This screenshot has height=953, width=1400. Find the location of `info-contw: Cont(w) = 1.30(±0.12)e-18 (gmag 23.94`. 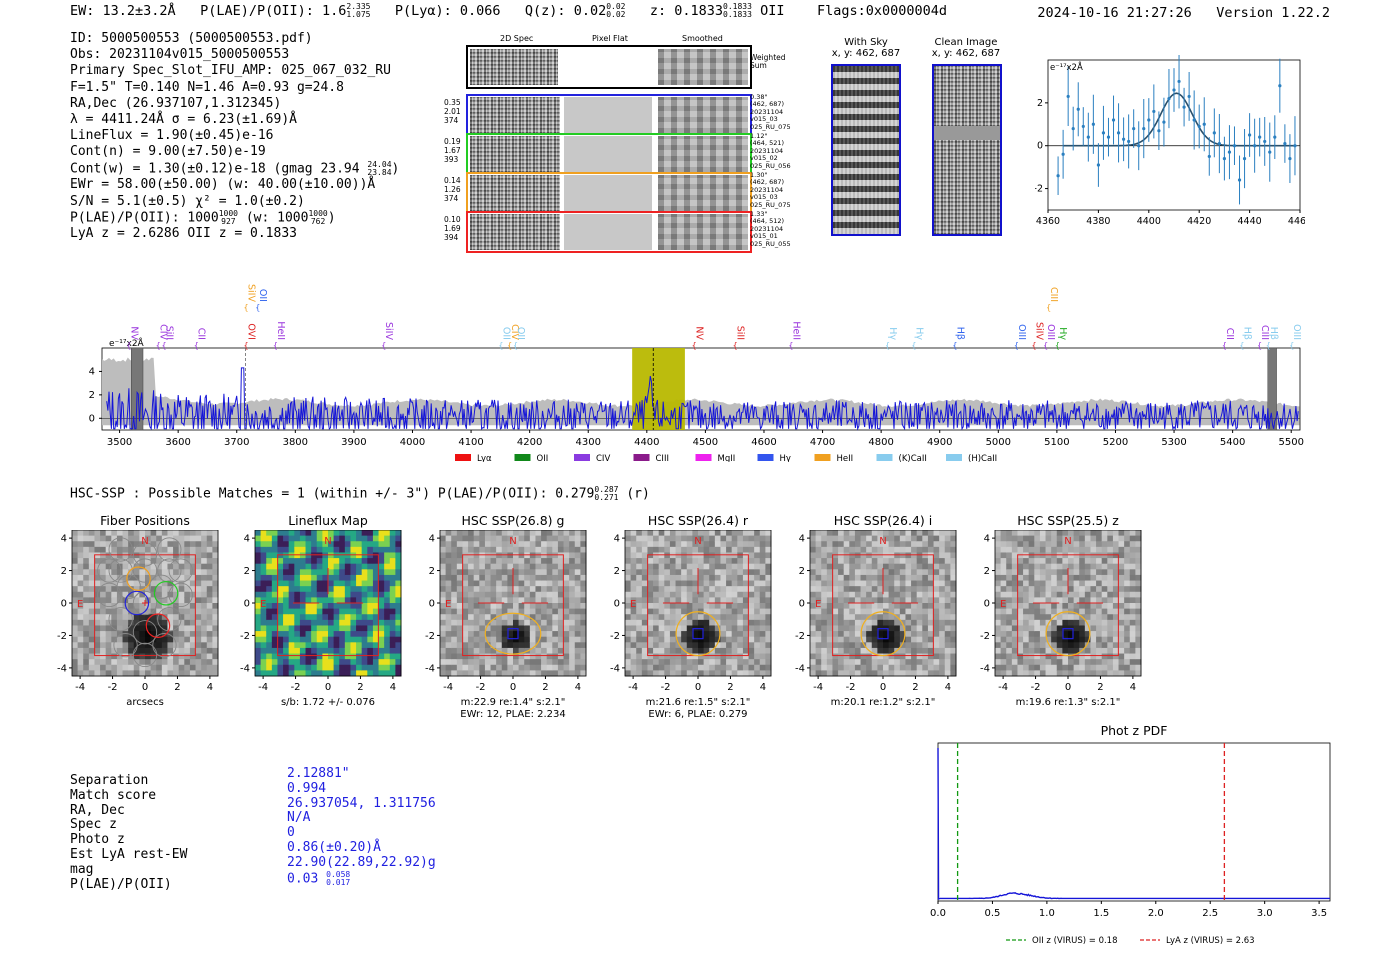

info-contw: Cont(w) = 1.30(±0.12)e-18 (gmag 23.94 is located at coordinates (215, 169).